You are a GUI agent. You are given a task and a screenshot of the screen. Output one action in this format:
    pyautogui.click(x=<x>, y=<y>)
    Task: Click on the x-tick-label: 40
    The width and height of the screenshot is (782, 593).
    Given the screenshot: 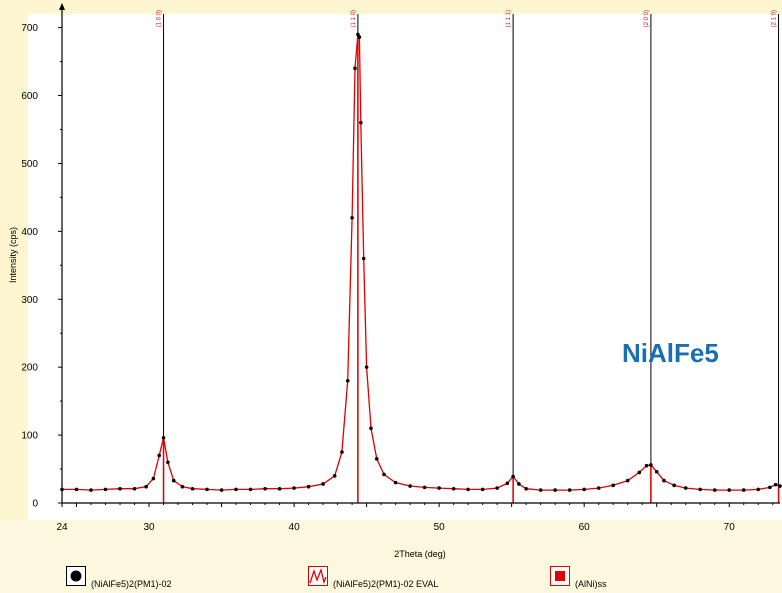 What is the action you would take?
    pyautogui.click(x=295, y=527)
    